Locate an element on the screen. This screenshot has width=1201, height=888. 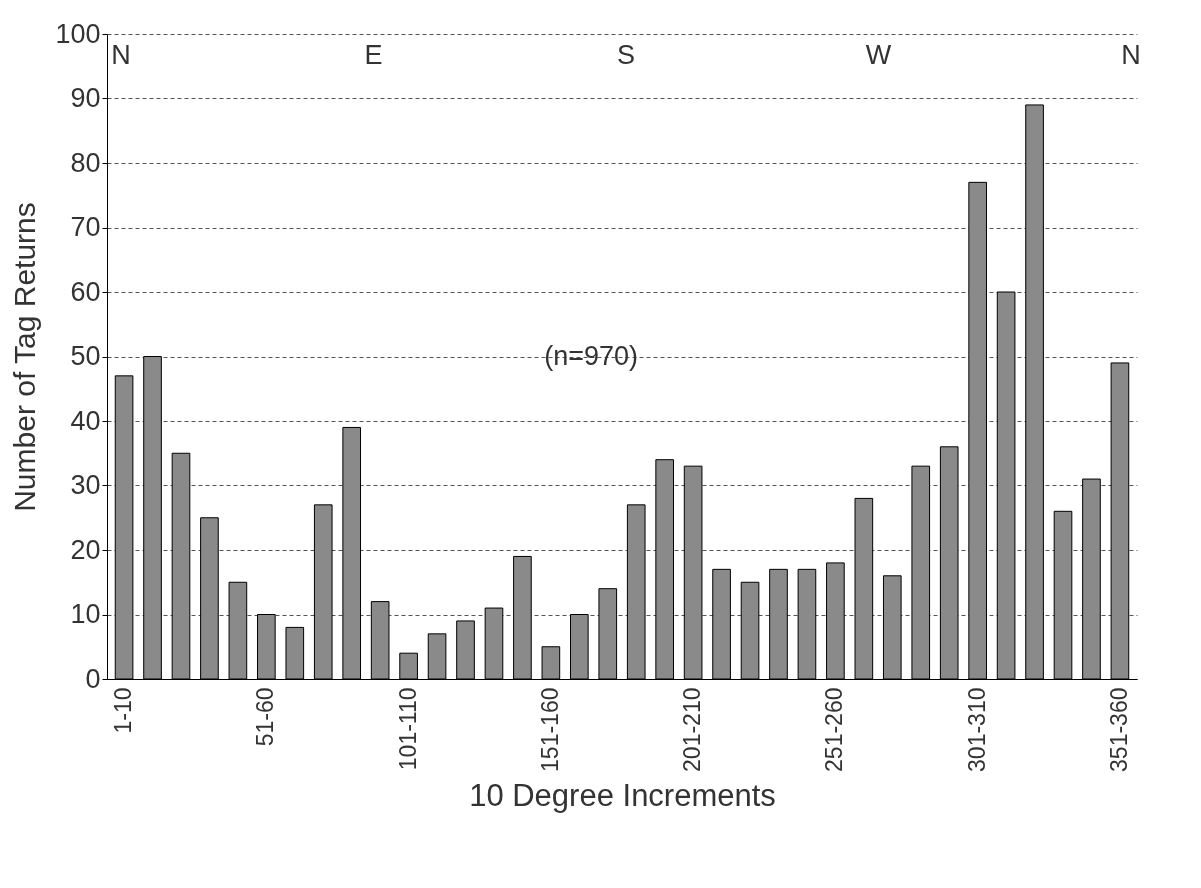
annotation: E is located at coordinates (373, 55).